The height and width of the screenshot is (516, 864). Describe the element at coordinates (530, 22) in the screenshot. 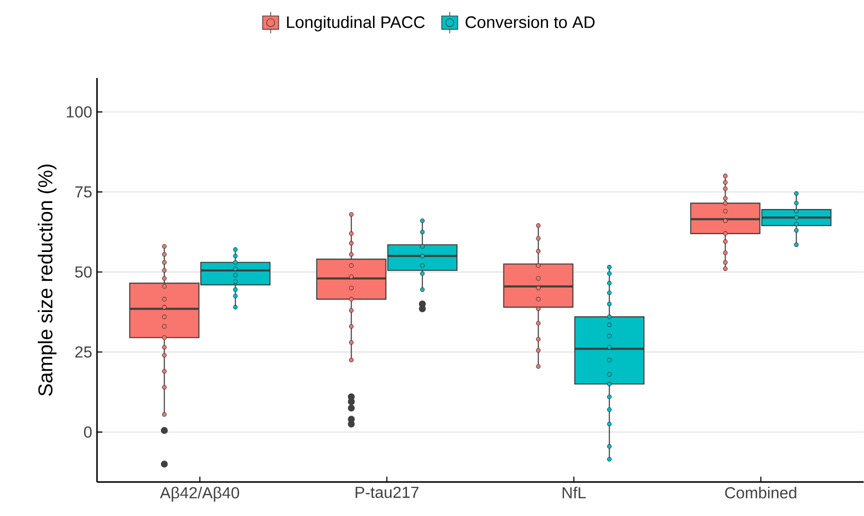

I see `legend-label: Conversion to AD` at that location.